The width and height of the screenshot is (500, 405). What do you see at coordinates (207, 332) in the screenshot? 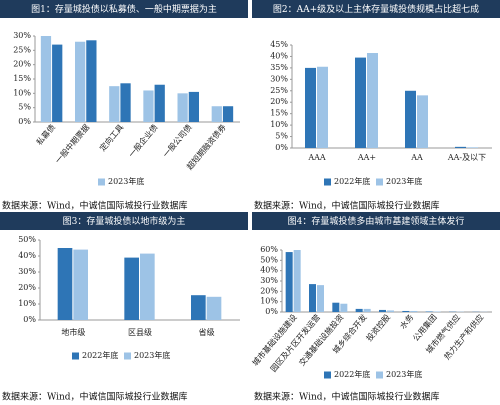
I see `x-tick-label: 省级` at bounding box center [207, 332].